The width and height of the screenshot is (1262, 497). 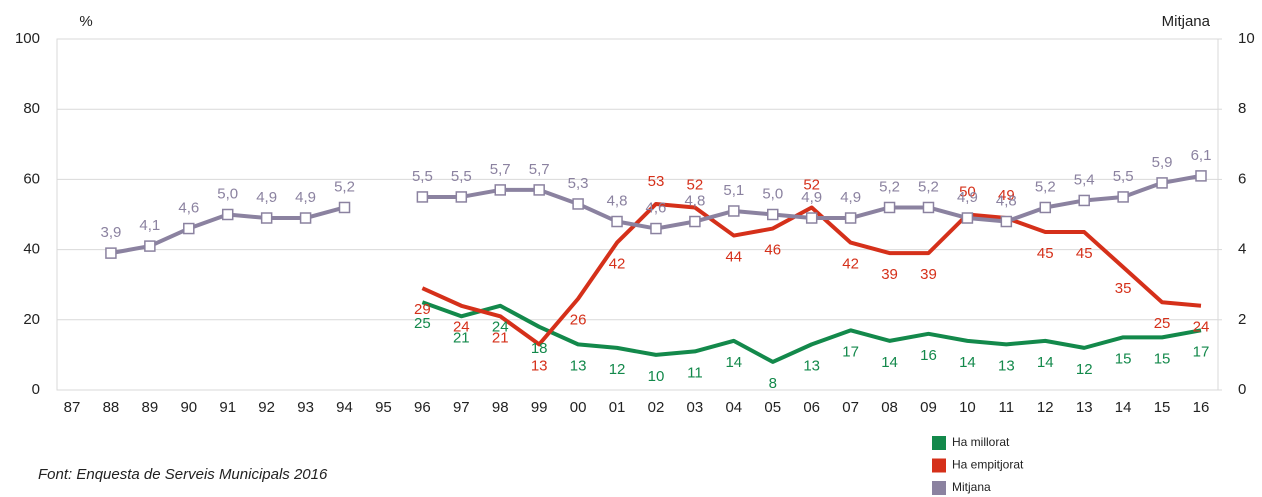 What do you see at coordinates (733, 407) in the screenshot?
I see `x-tick-label: 04` at bounding box center [733, 407].